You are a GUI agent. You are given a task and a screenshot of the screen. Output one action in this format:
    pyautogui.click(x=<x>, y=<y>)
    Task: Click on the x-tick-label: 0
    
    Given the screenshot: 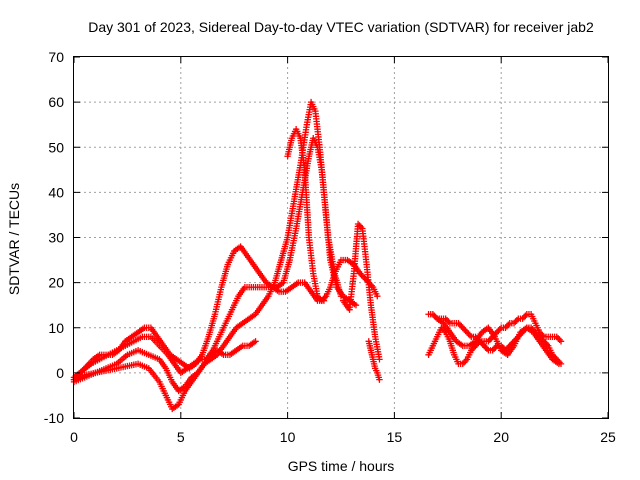 What is the action you would take?
    pyautogui.click(x=74, y=437)
    